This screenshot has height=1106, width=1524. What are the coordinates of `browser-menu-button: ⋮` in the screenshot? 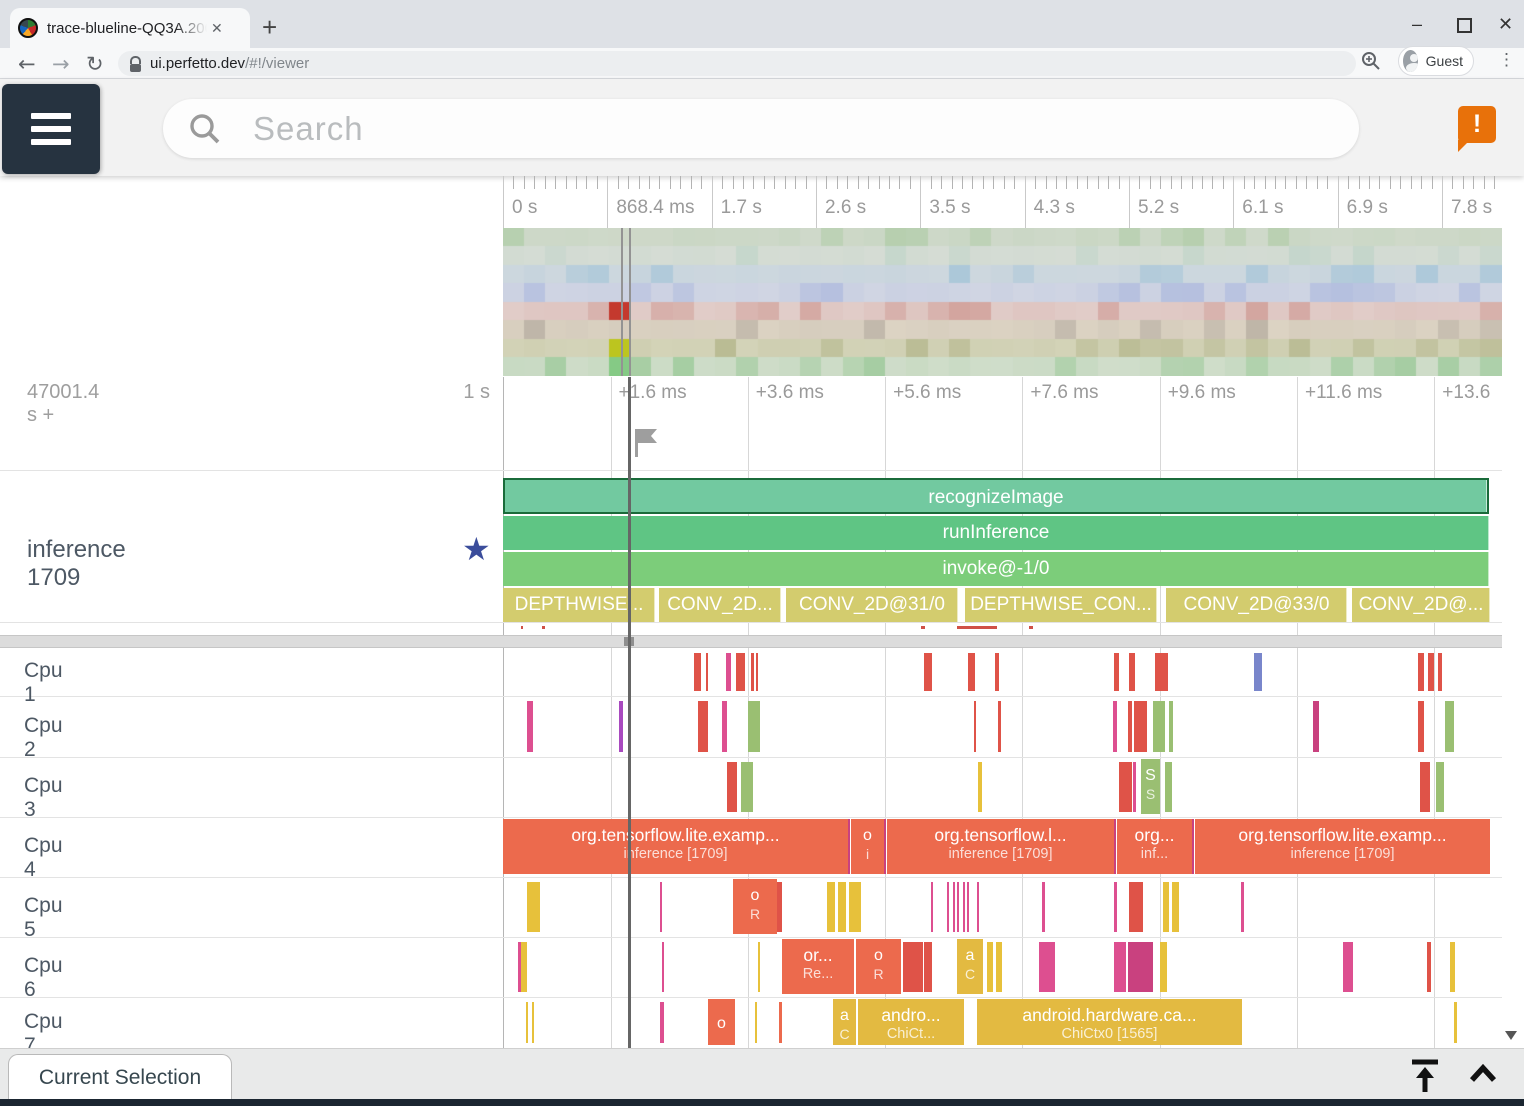 It's located at (1506, 59).